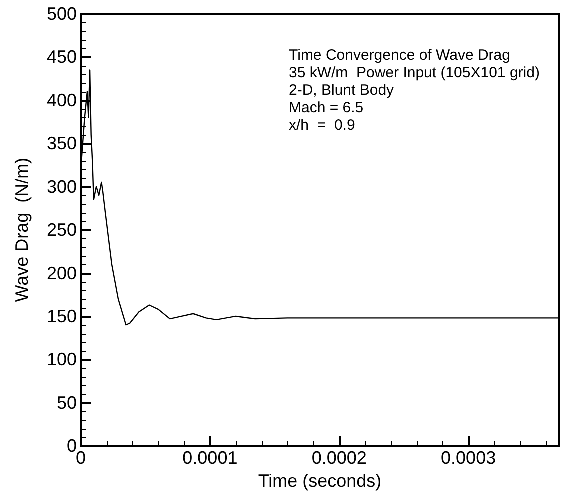  Describe the element at coordinates (61, 57) in the screenshot. I see `y-tick-label: 450` at that location.